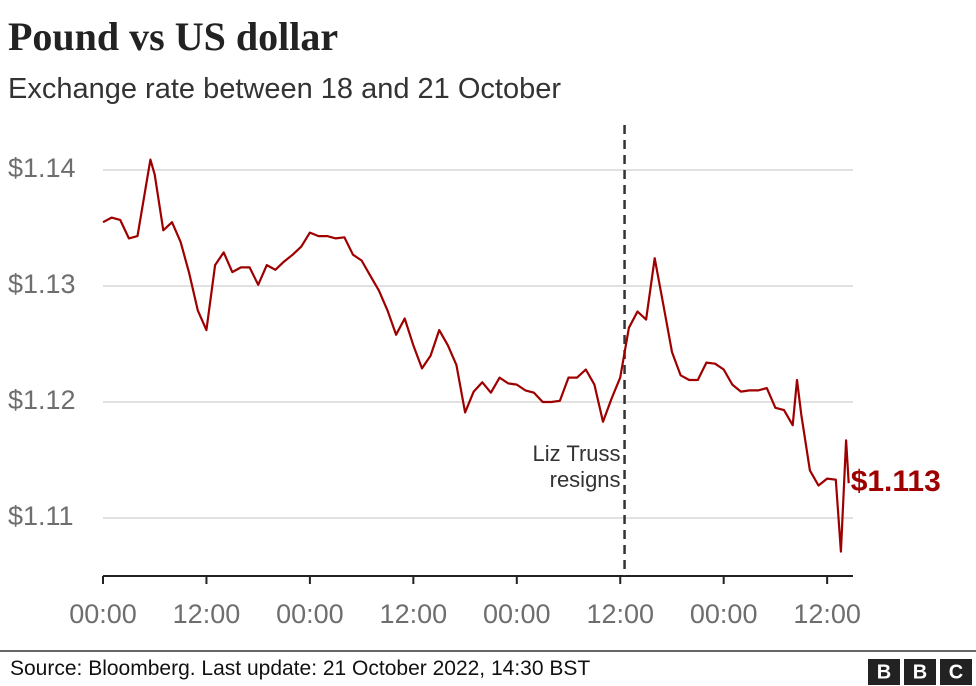 This screenshot has height=686, width=976. What do you see at coordinates (585, 479) in the screenshot?
I see `annotation-text: resigns` at bounding box center [585, 479].